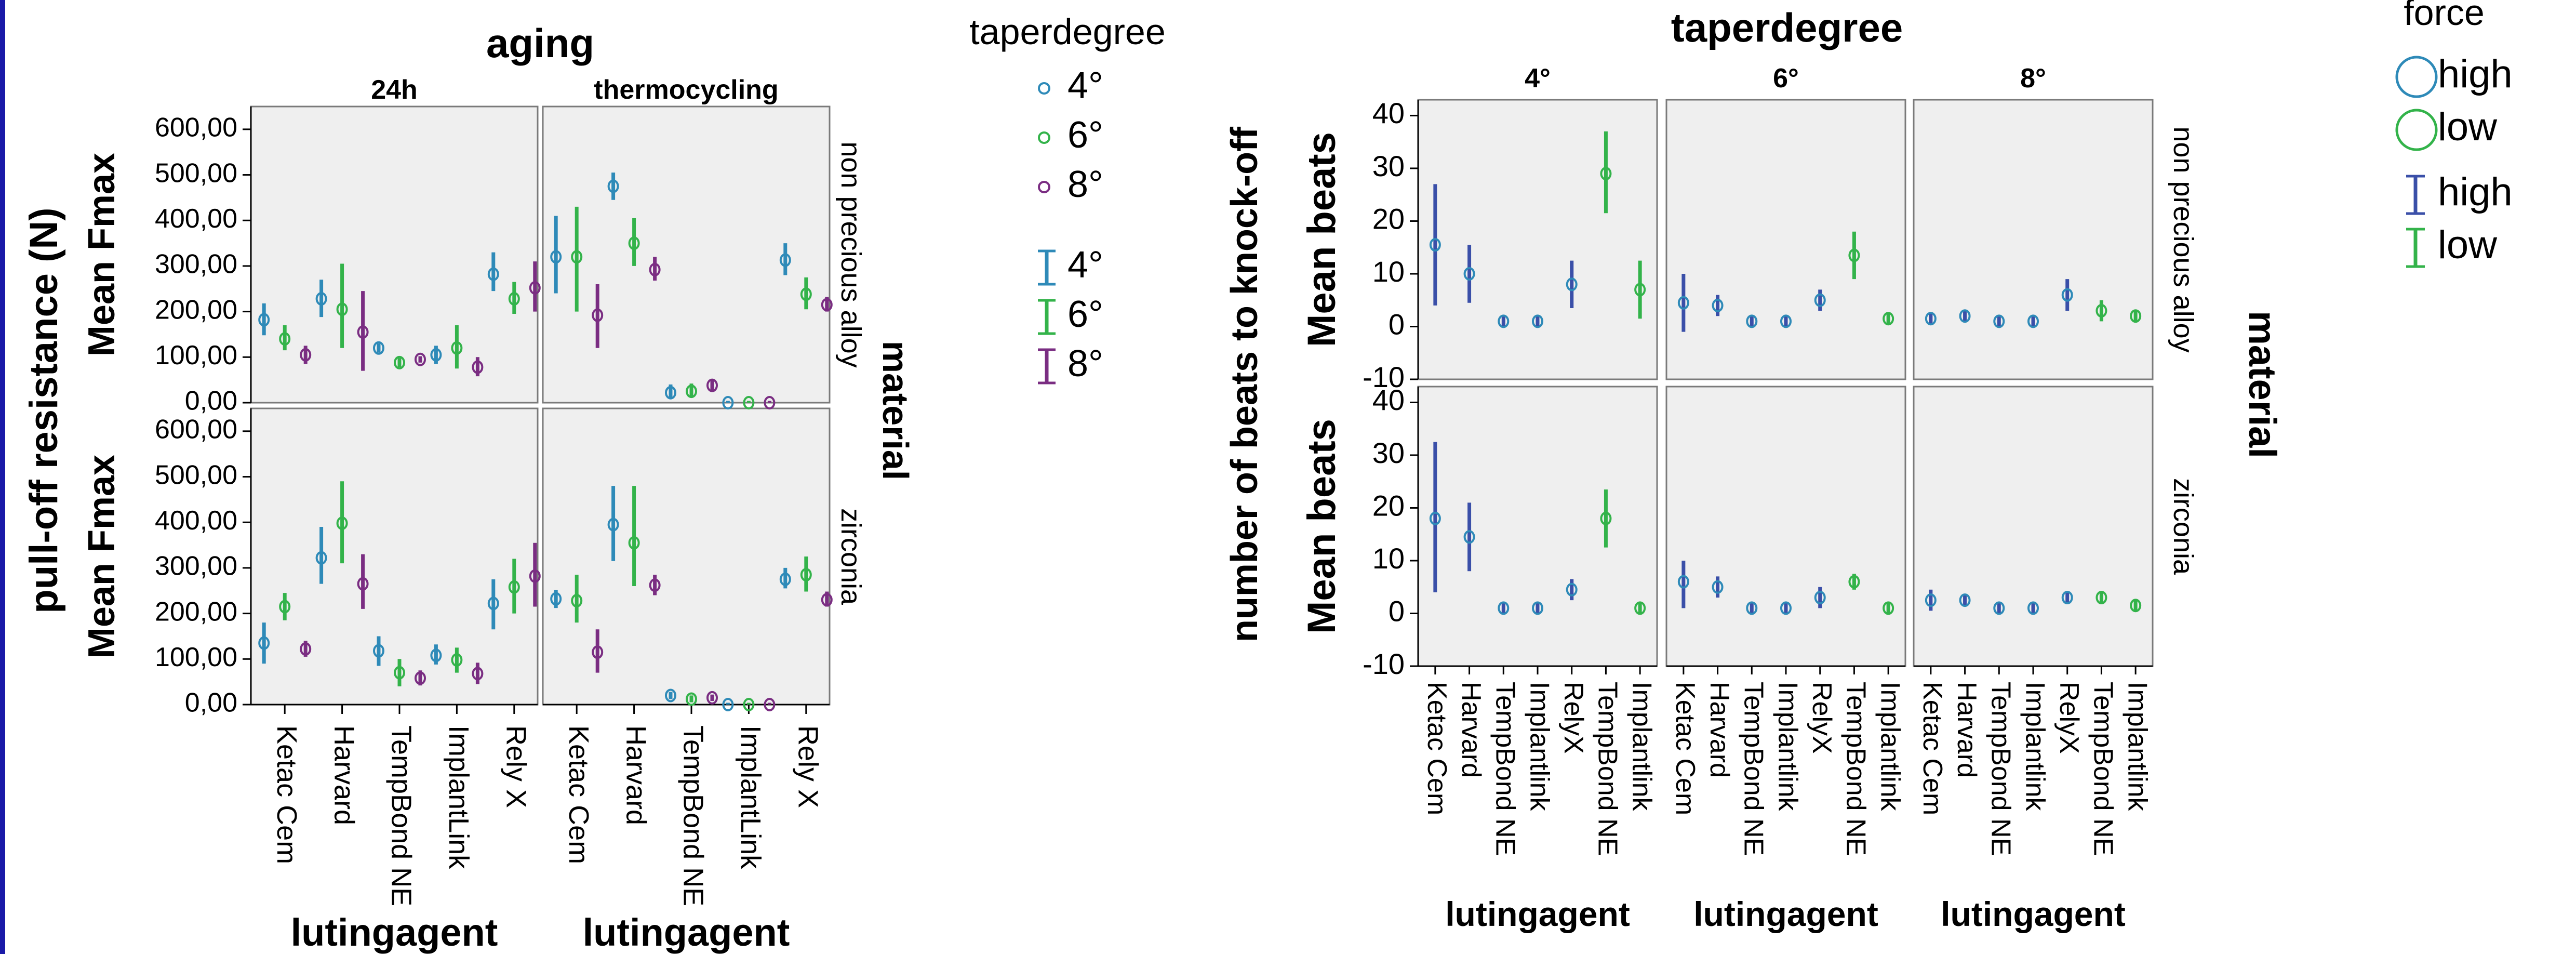 Image resolution: width=2576 pixels, height=954 pixels. I want to click on left-legend-bar-label: 4°, so click(1085, 265).